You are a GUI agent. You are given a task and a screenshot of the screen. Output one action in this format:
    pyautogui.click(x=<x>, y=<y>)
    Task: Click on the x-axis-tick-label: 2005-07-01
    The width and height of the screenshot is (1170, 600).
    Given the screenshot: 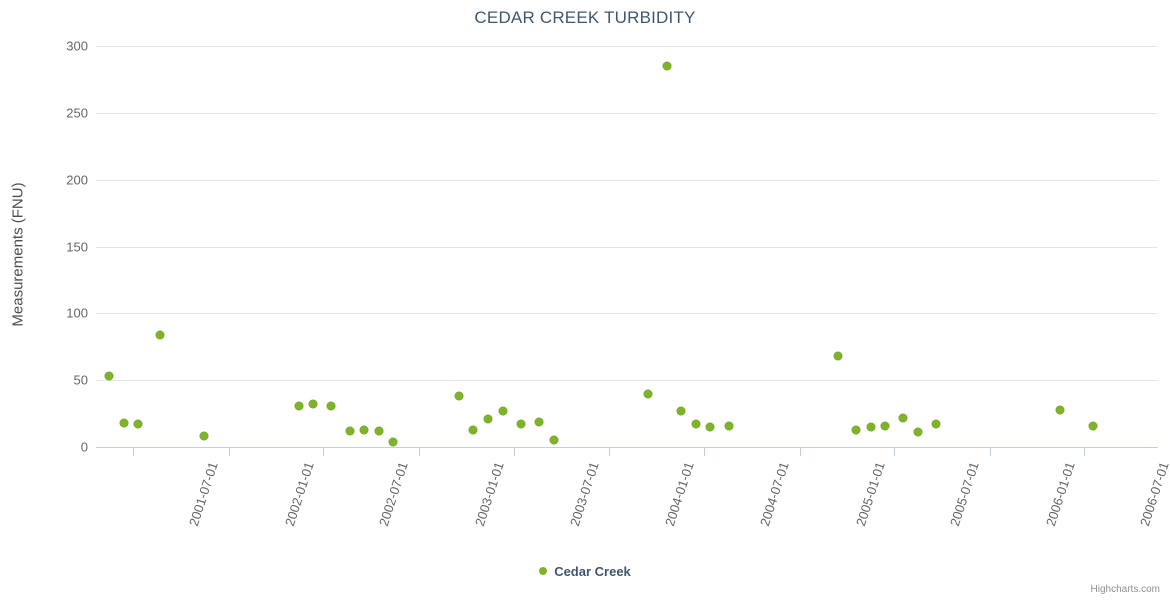 What is the action you would take?
    pyautogui.click(x=964, y=494)
    